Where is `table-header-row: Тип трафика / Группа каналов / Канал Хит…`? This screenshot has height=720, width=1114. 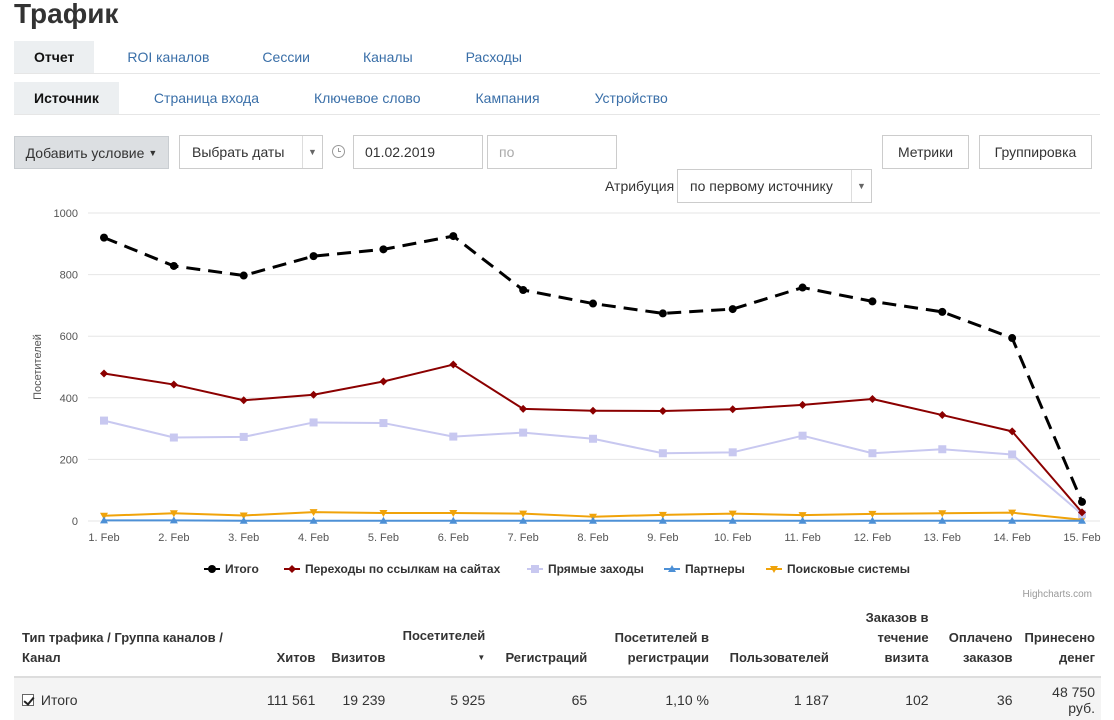
table-header-row: Тип трафика / Группа каналов / Канал Хит… is located at coordinates (557, 641).